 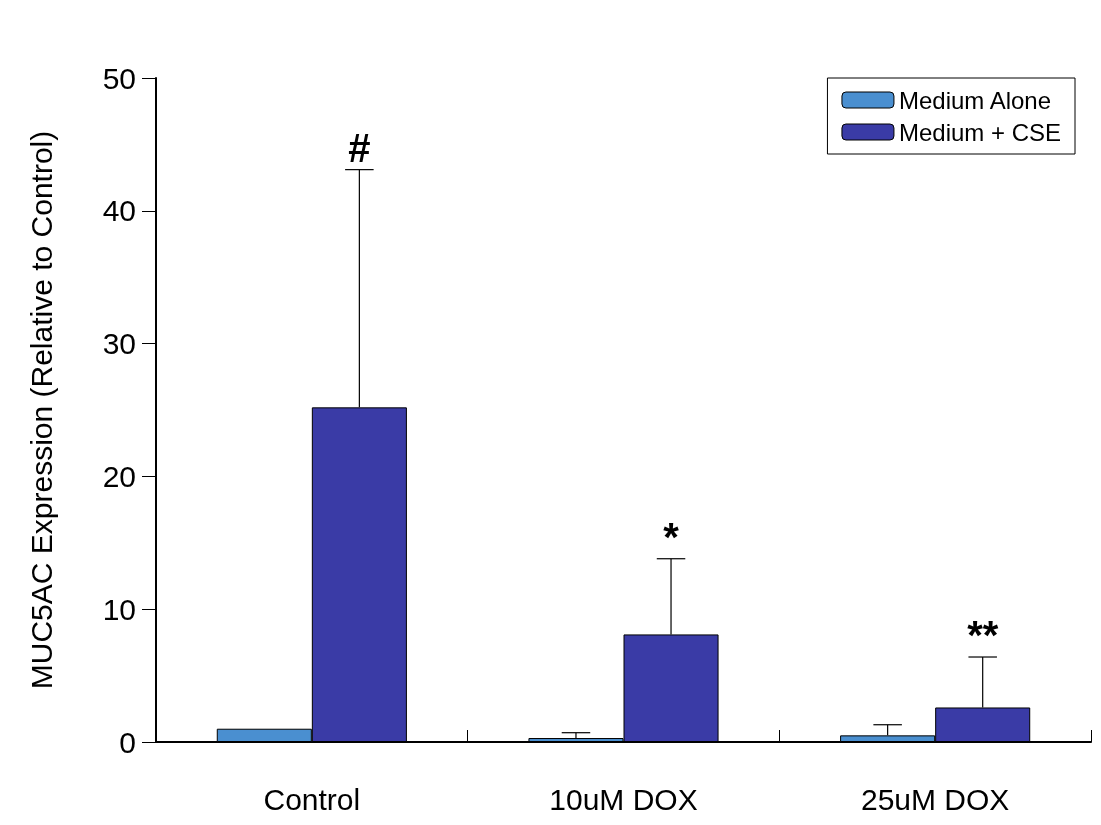 I want to click on y-tick-label: 20, so click(x=119, y=476).